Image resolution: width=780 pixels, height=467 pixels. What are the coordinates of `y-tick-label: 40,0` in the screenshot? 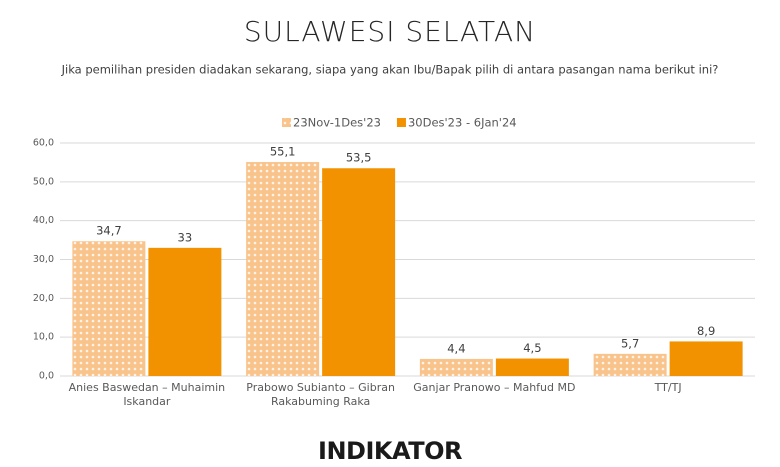 It's located at (43, 220).